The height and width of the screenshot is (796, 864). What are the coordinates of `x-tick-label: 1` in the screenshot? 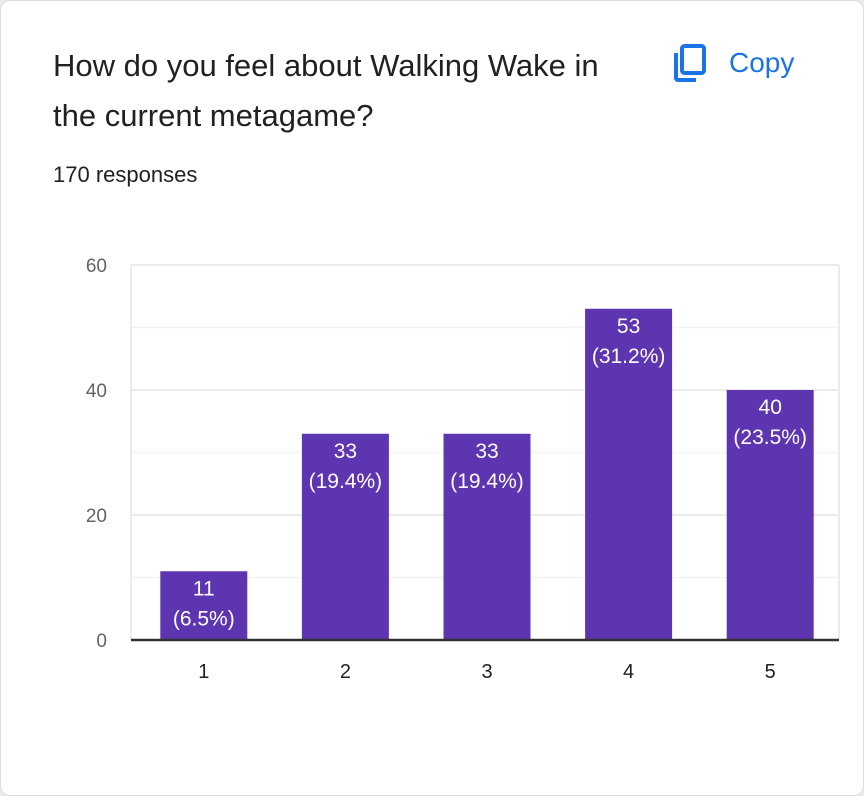 It's located at (203, 672).